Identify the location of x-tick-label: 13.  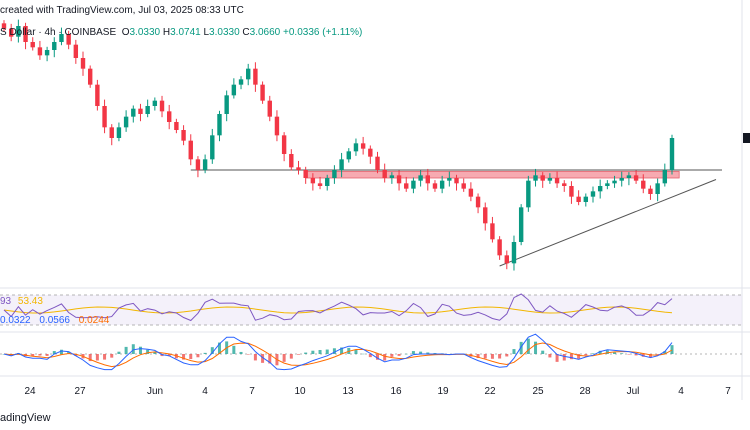
(348, 391).